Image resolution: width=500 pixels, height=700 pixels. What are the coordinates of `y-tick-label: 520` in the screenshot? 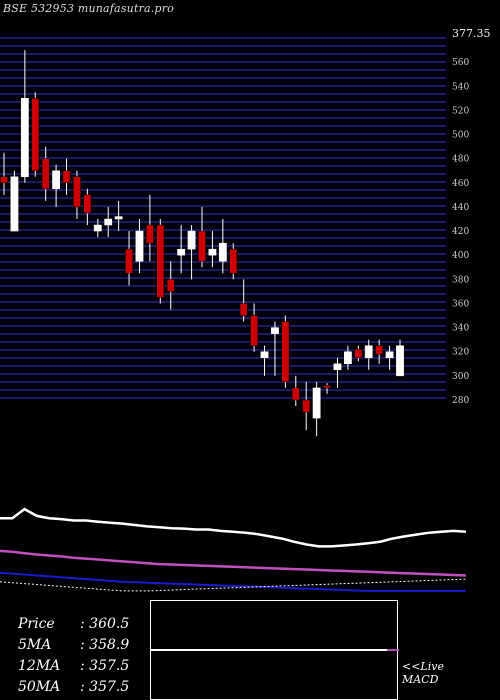 It's located at (460, 111).